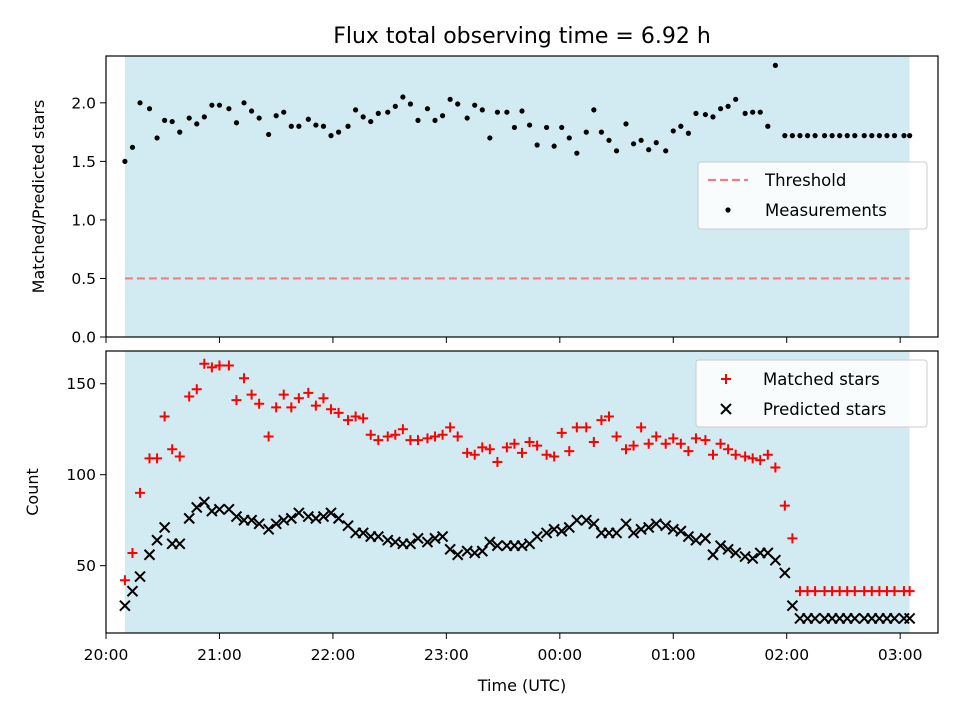 This screenshot has width=960, height=720. Describe the element at coordinates (517, 113) in the screenshot. I see `measurement-points` at that location.